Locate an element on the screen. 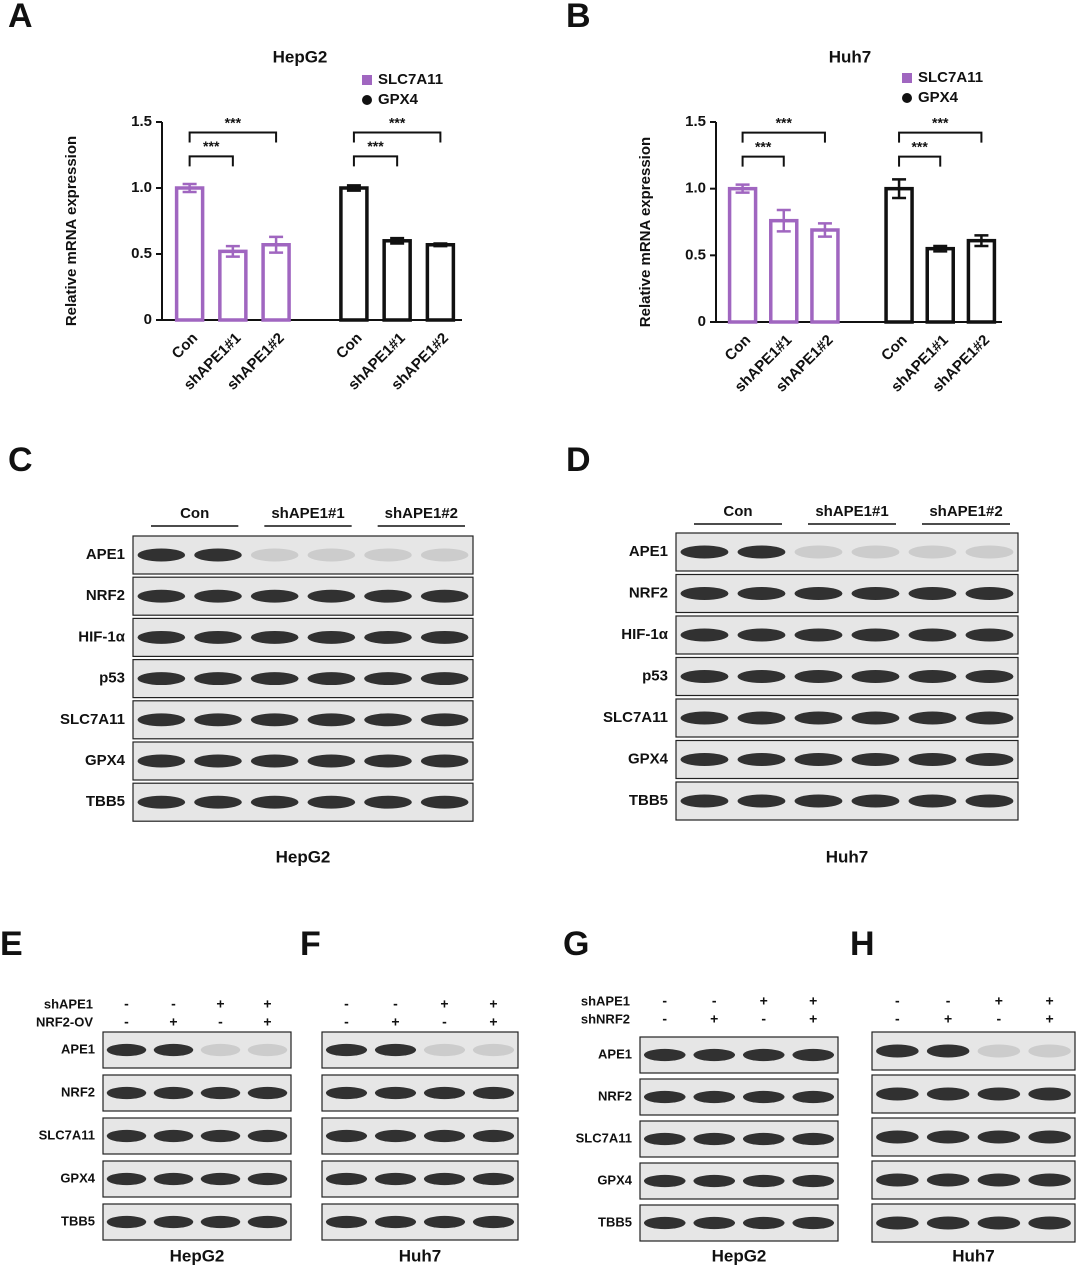  group-label: shAPE1#2 is located at coordinates (421, 513).